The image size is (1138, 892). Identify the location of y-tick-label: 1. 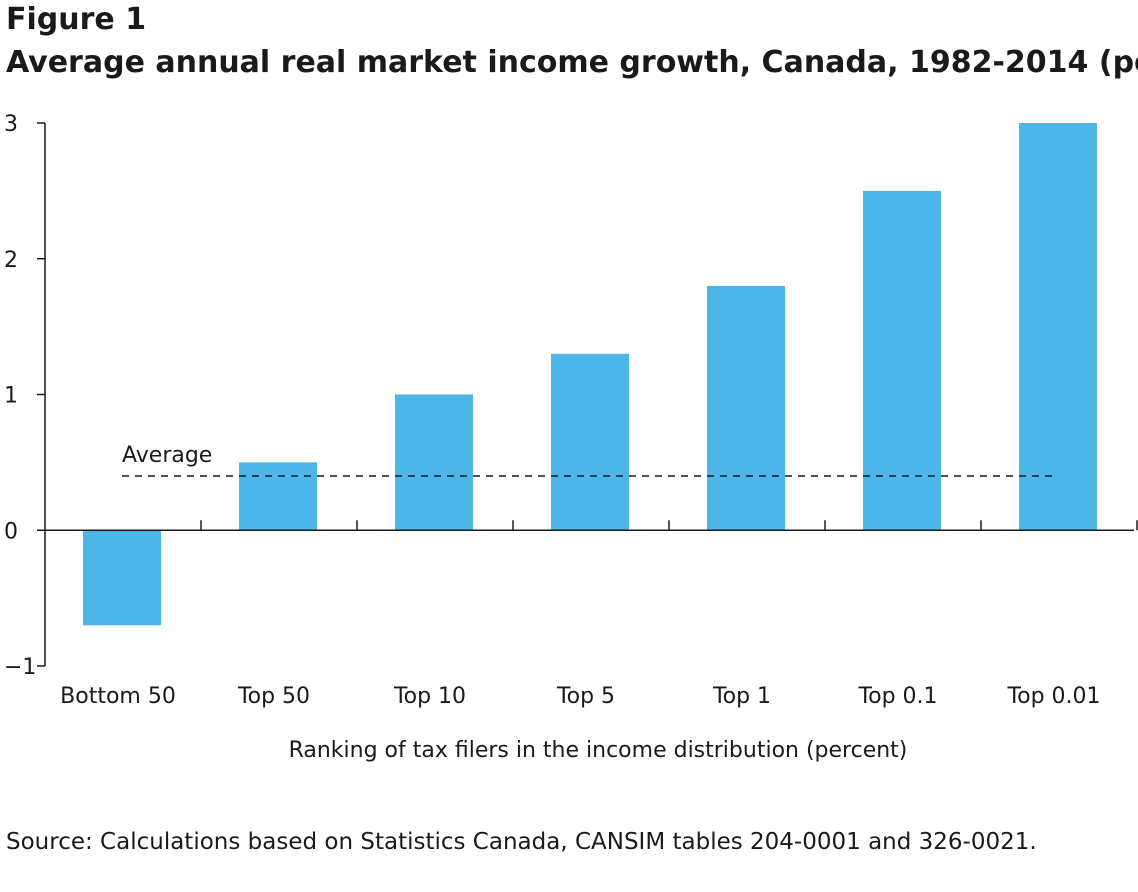
(11, 396).